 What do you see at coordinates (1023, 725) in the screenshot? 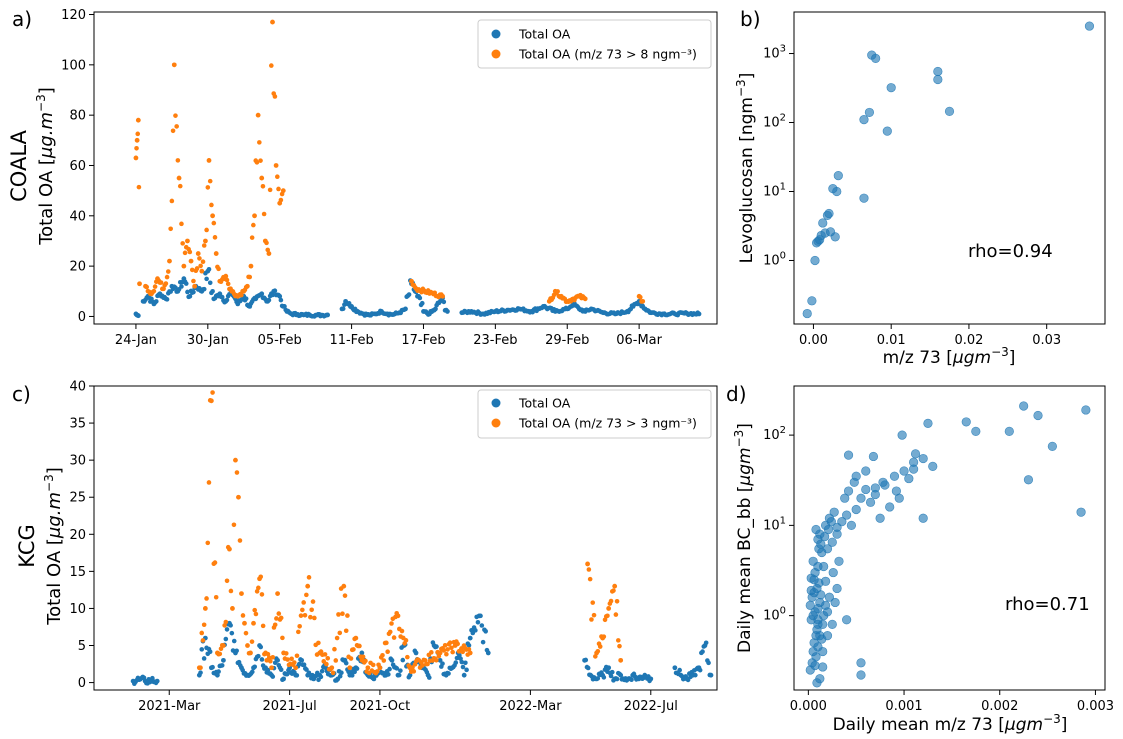
I see `panel-d-xlabel-mu: μgm` at bounding box center [1023, 725].